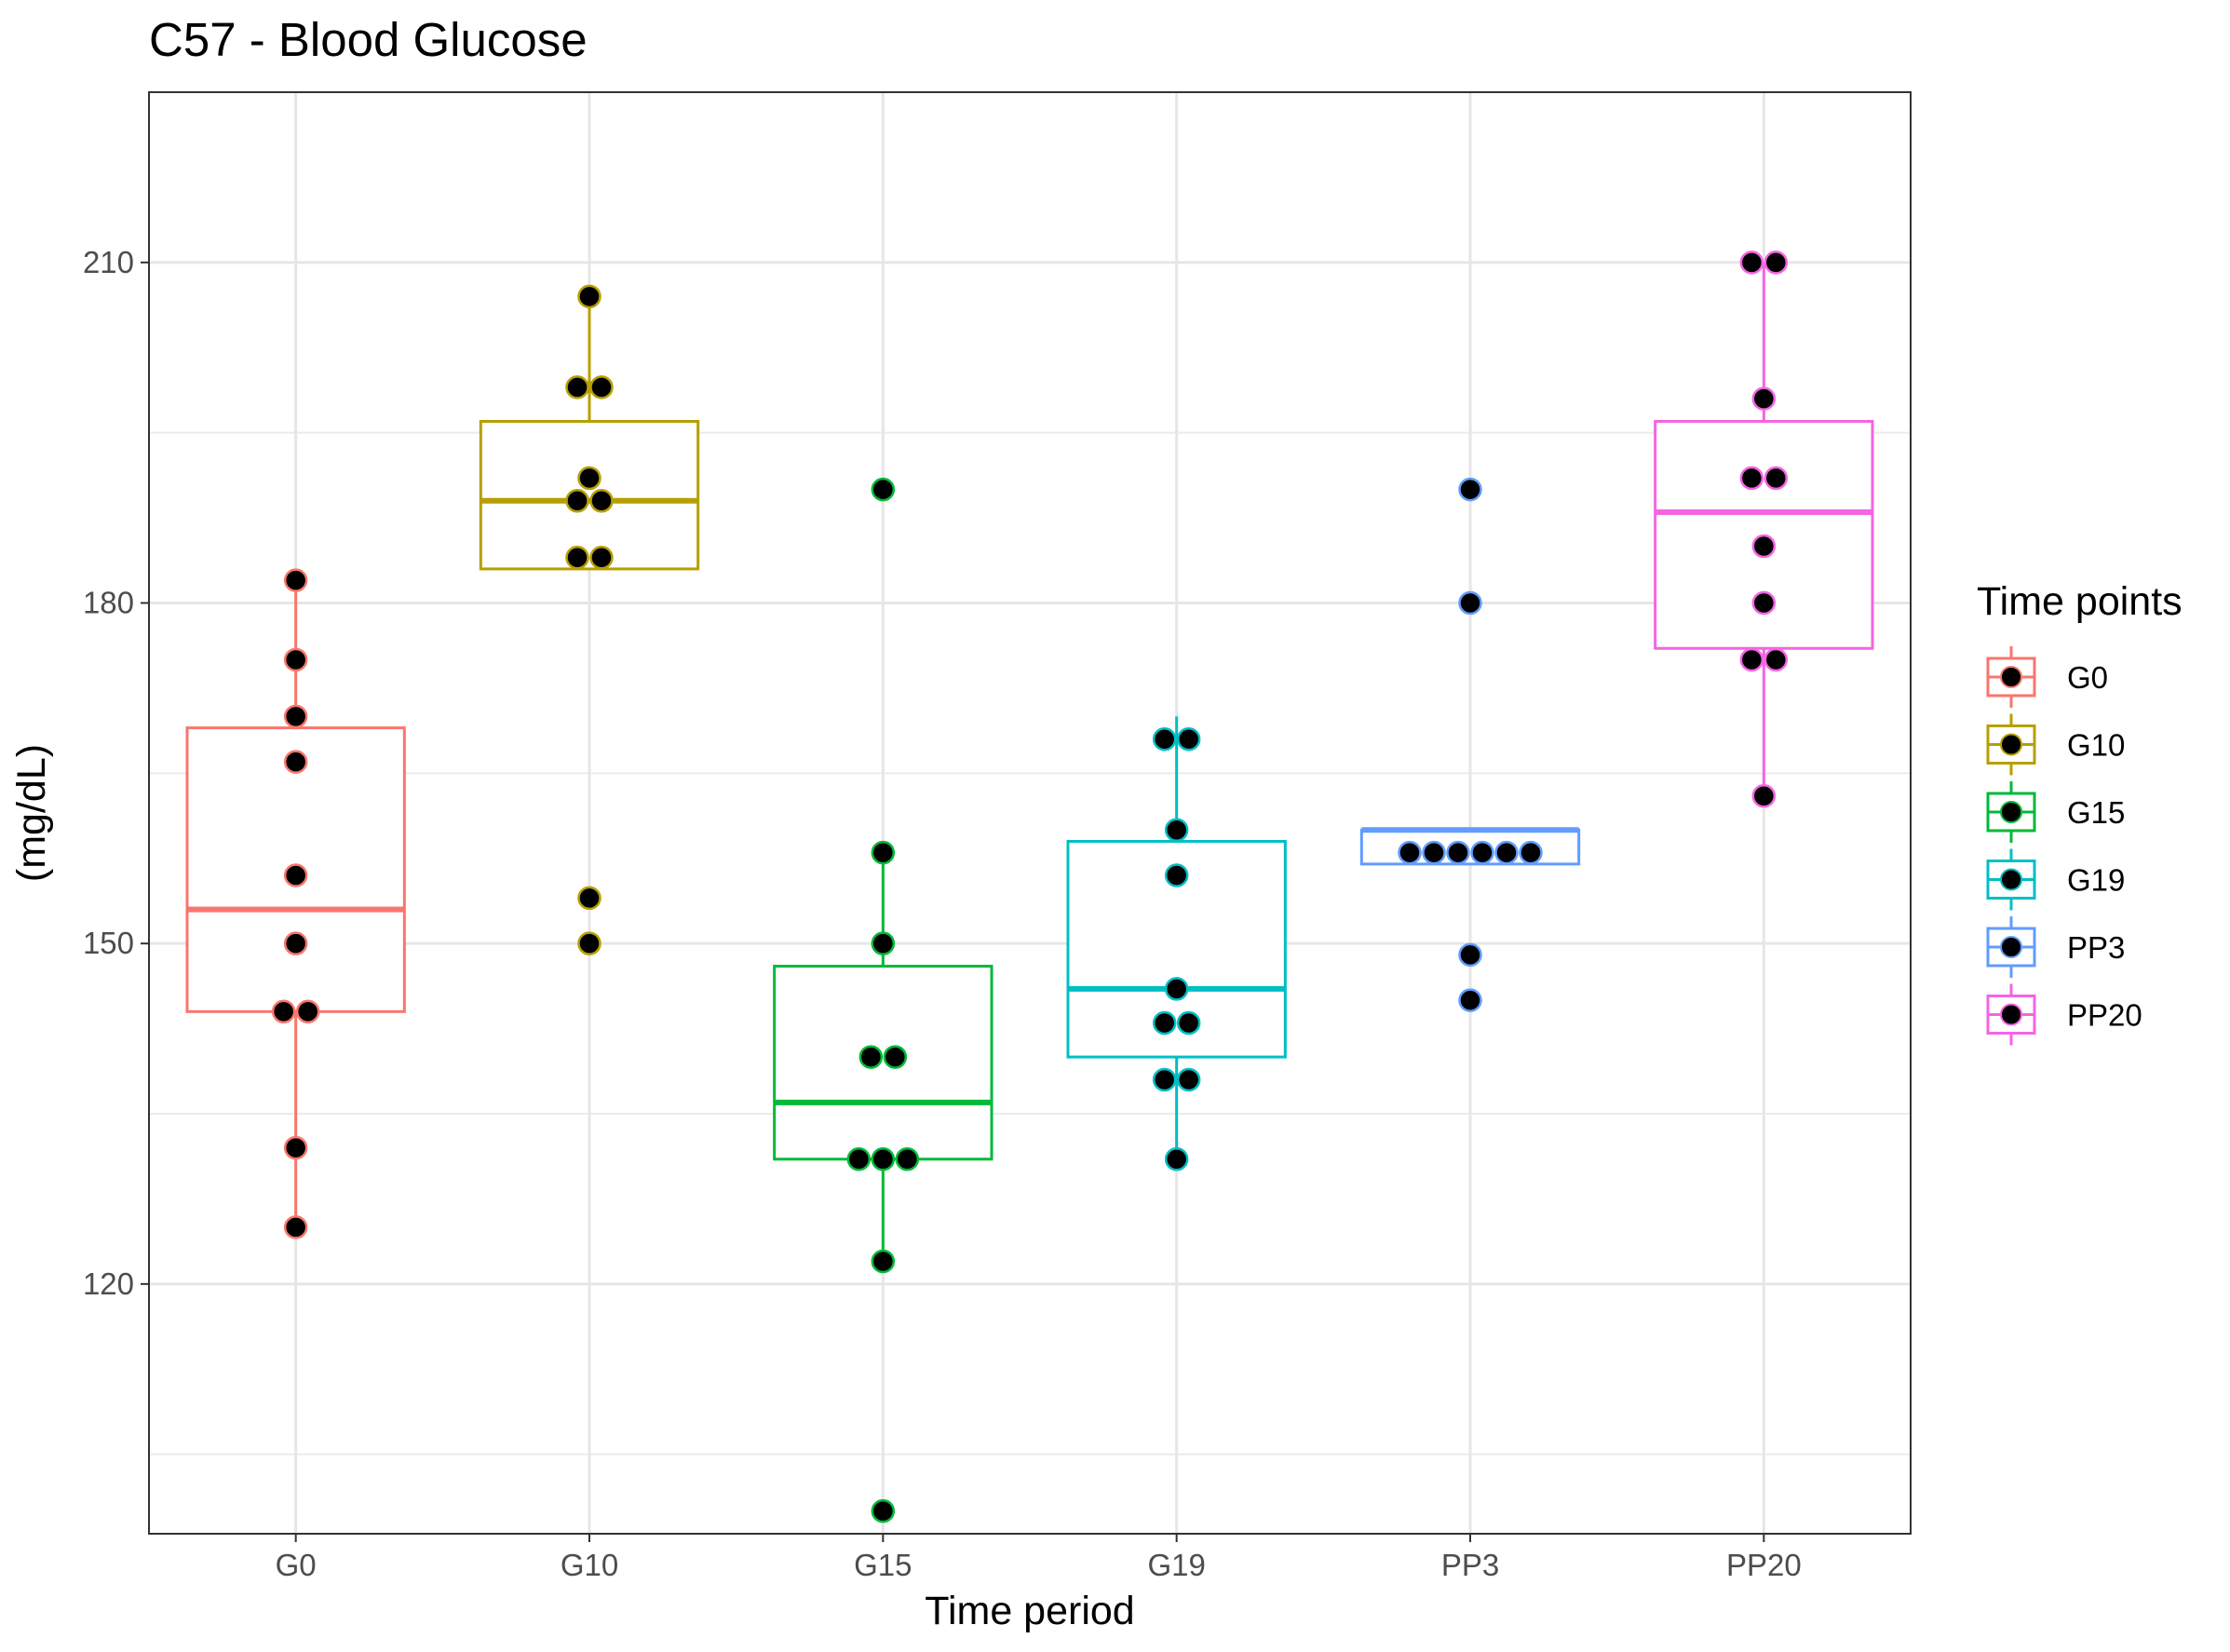 The height and width of the screenshot is (1652, 2230). I want to click on chart-title: C57 - Blood Glucose, so click(369, 39).